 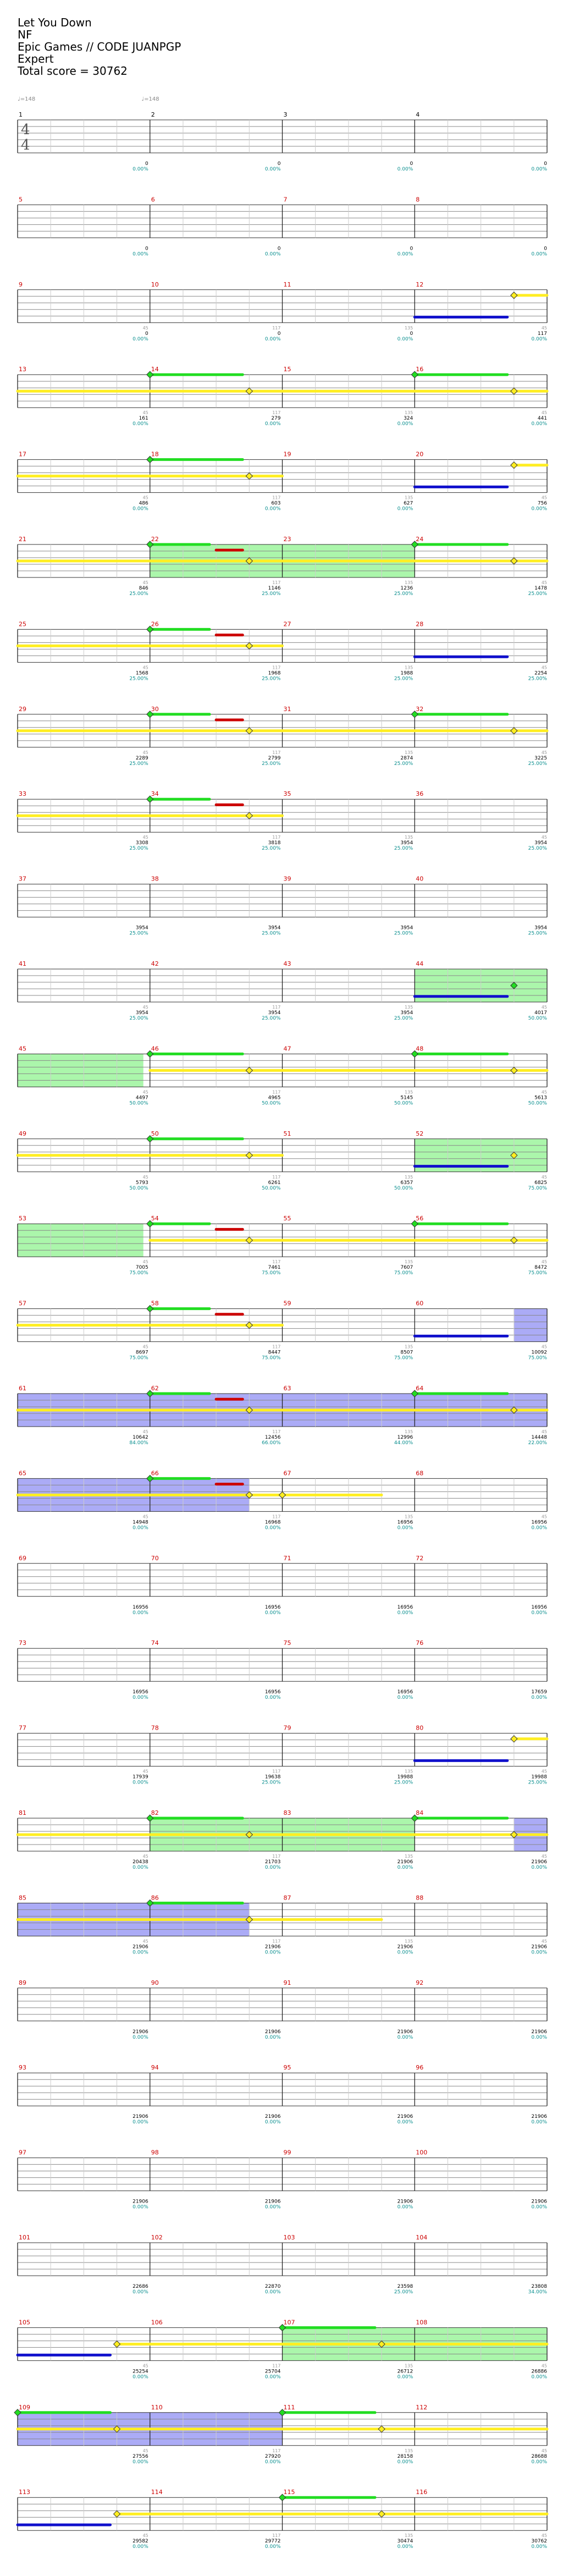 I want to click on measure-score: 3818, so click(x=274, y=843).